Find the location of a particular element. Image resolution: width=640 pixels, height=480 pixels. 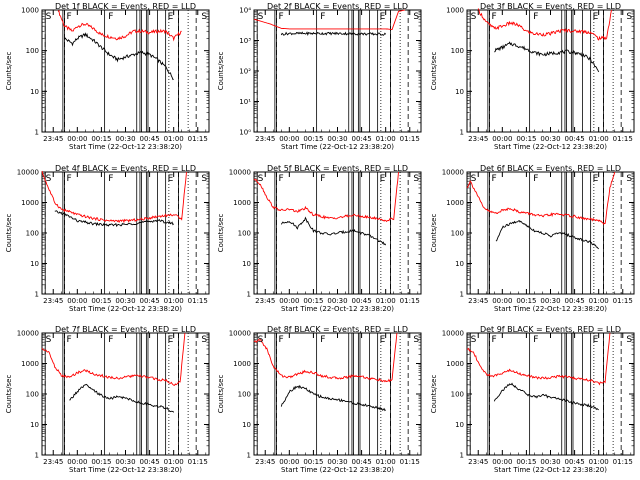

panel-title: Det 8f BLACK = Events, RED = LLD is located at coordinates (337, 329).